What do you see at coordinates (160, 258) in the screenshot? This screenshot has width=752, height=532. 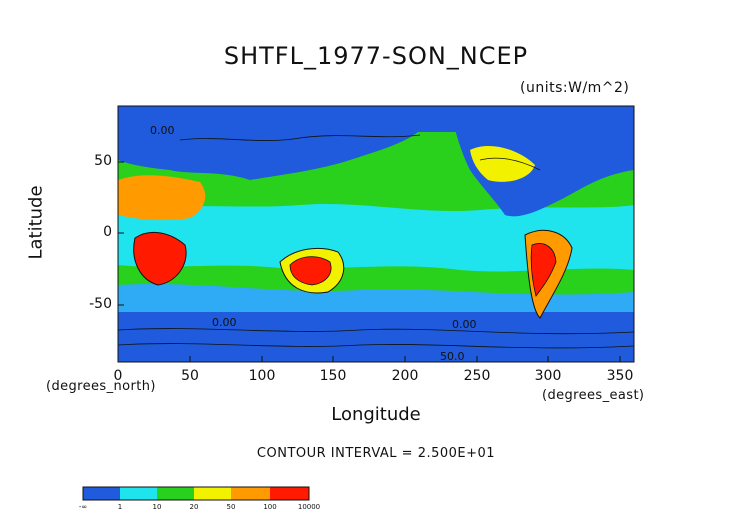 I see `southern-africa-region` at bounding box center [160, 258].